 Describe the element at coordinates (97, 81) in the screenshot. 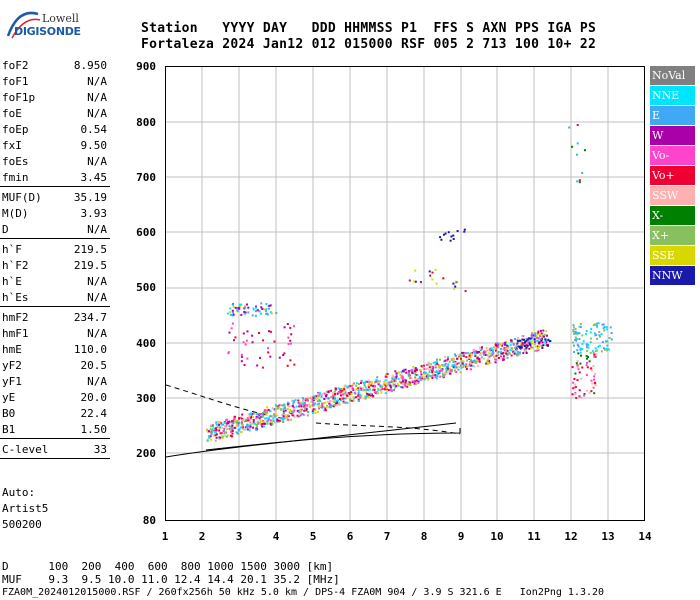

I see `param-value: N/A` at that location.